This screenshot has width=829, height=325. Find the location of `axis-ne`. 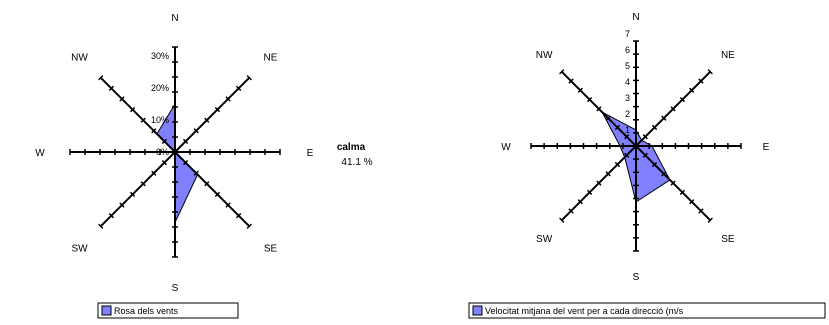

axis-ne is located at coordinates (212, 115).